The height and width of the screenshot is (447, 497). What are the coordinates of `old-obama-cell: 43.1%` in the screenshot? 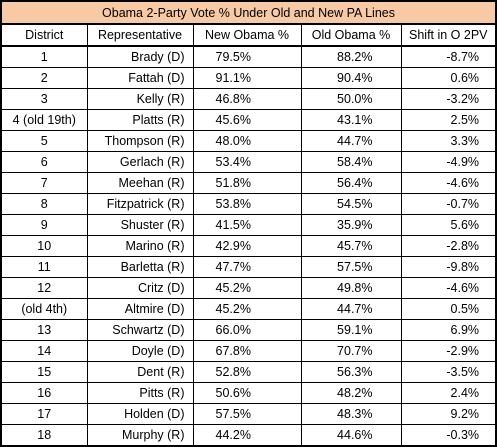 It's located at (351, 120).